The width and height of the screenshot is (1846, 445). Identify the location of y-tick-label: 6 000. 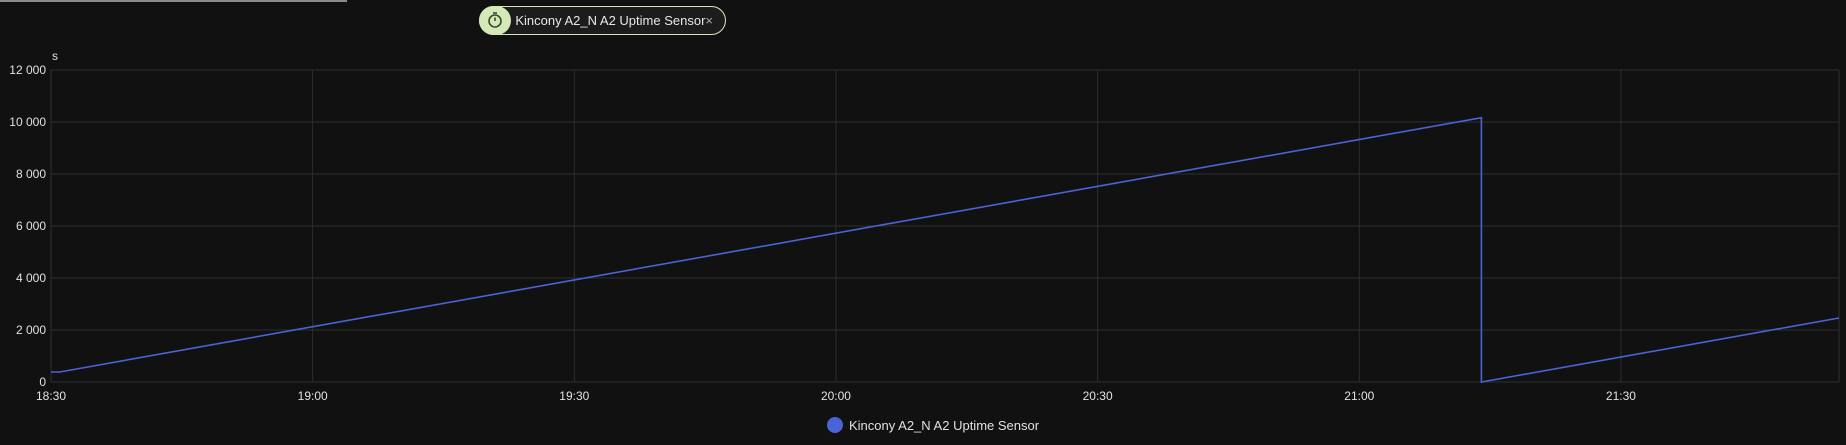
(31, 226).